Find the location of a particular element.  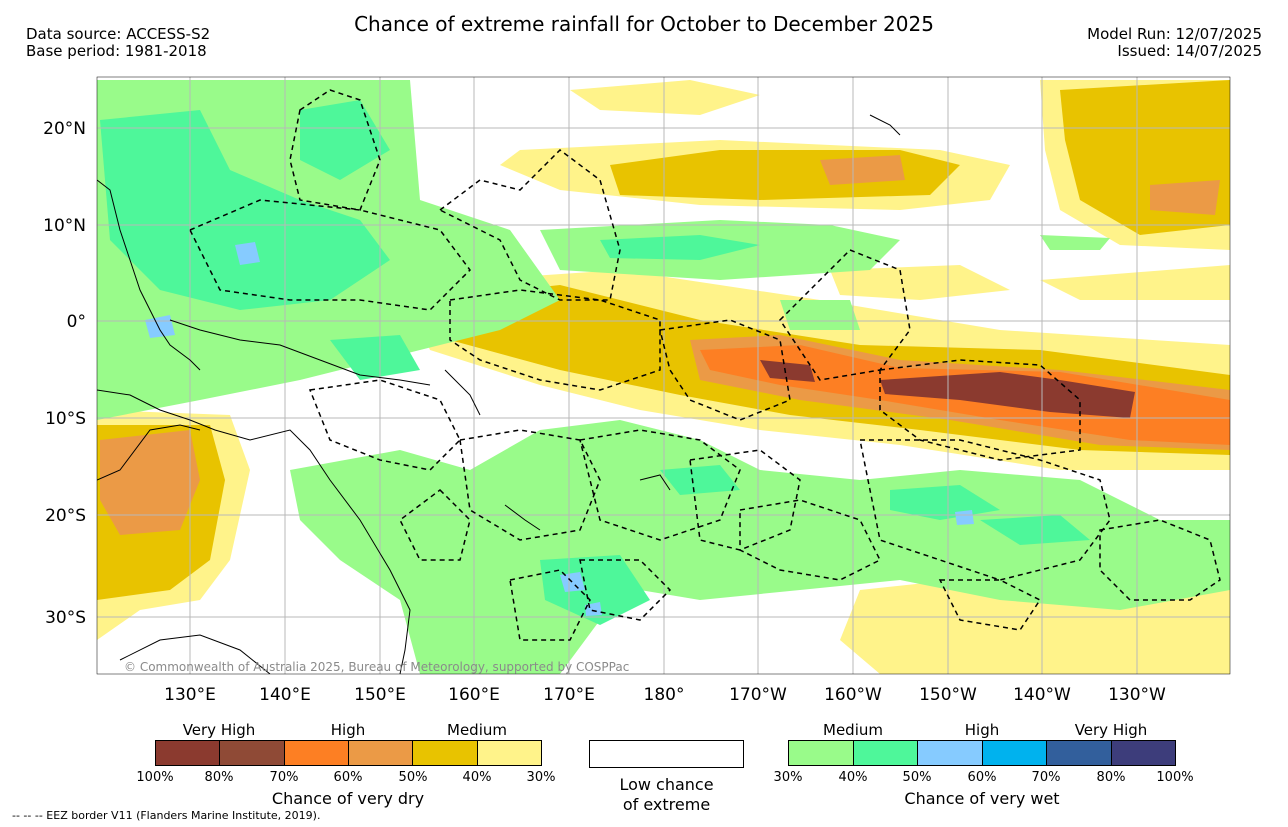

lon-label: 170°W is located at coordinates (758, 692).